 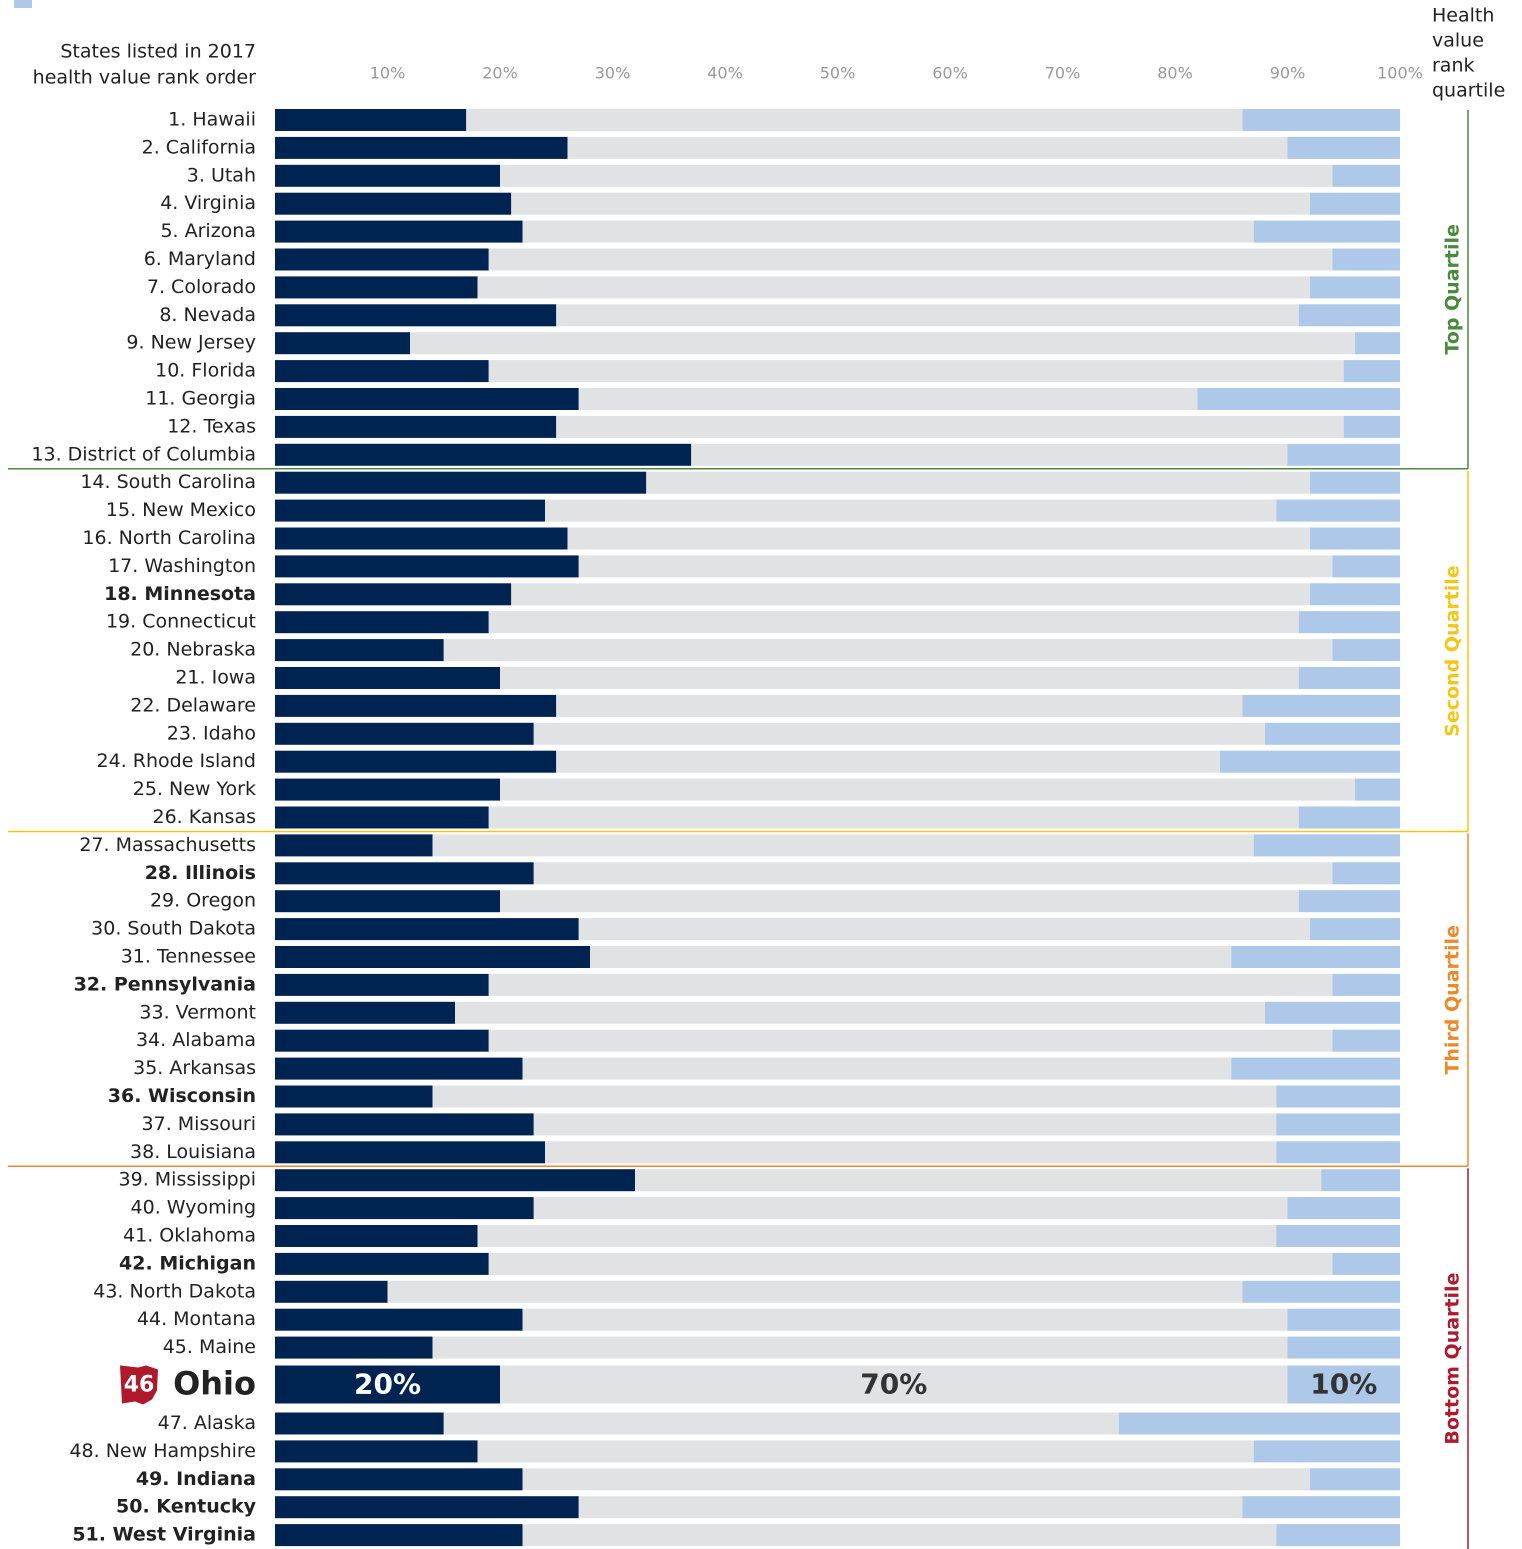 What do you see at coordinates (168, 482) in the screenshot?
I see `category-label: 14. South Carolina` at bounding box center [168, 482].